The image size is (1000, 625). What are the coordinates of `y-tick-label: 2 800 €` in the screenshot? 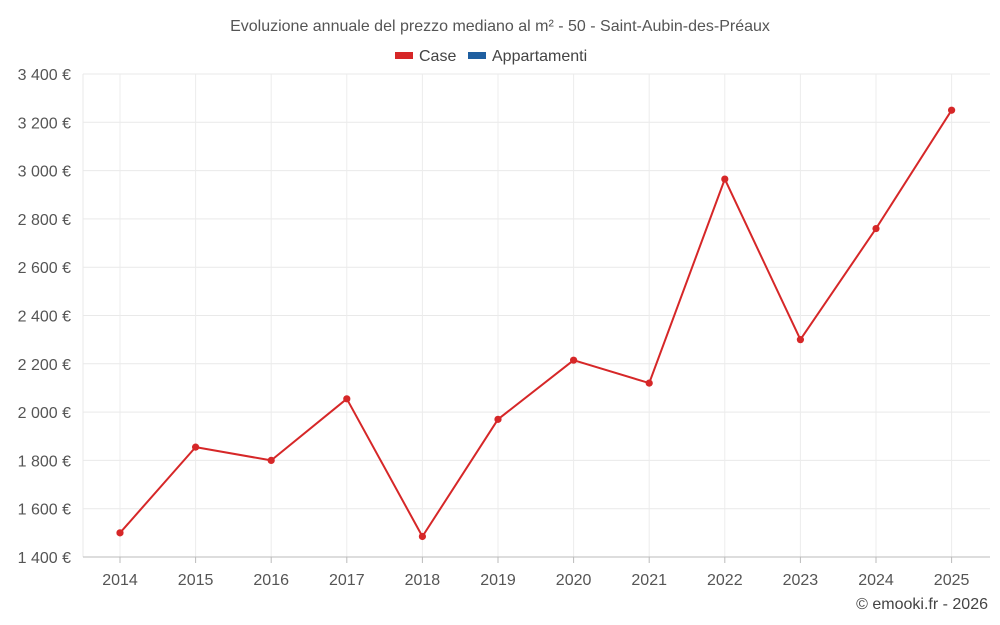 It's located at (44, 220).